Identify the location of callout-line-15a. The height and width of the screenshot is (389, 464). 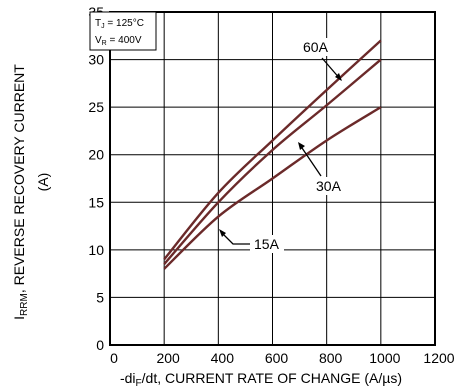
(235, 238).